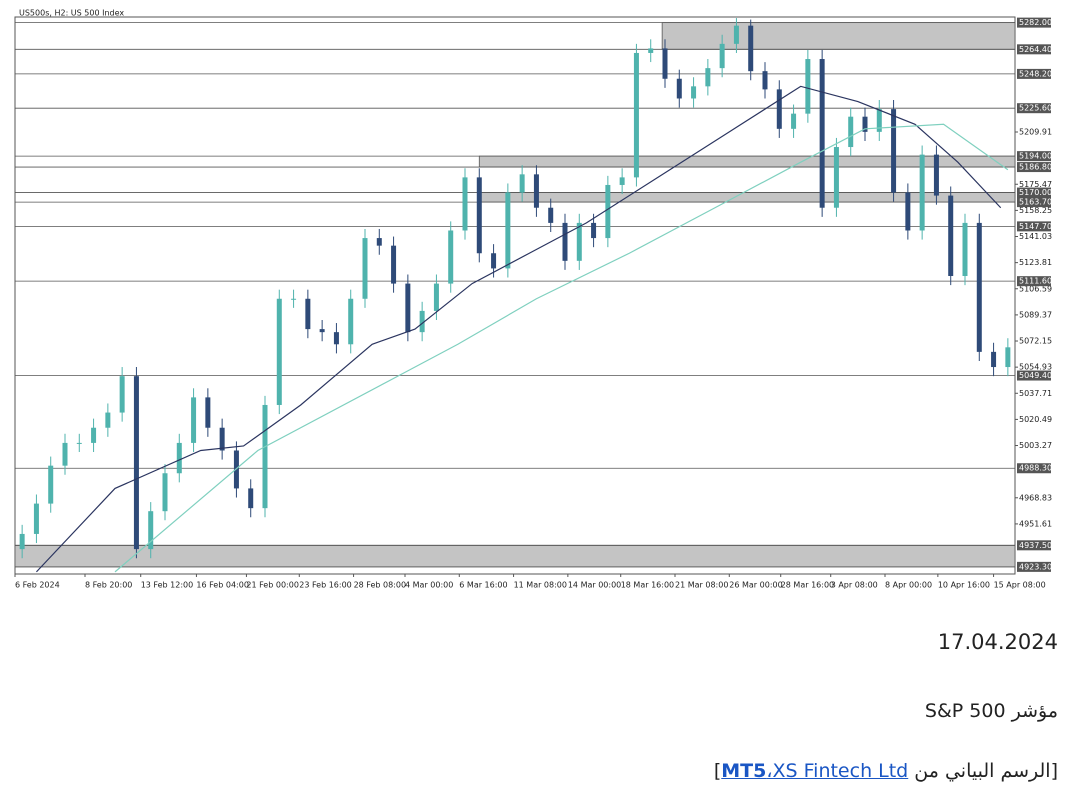 The width and height of the screenshot is (1080, 787). What do you see at coordinates (1035, 236) in the screenshot?
I see `y-tick-label: 5141.03` at bounding box center [1035, 236].